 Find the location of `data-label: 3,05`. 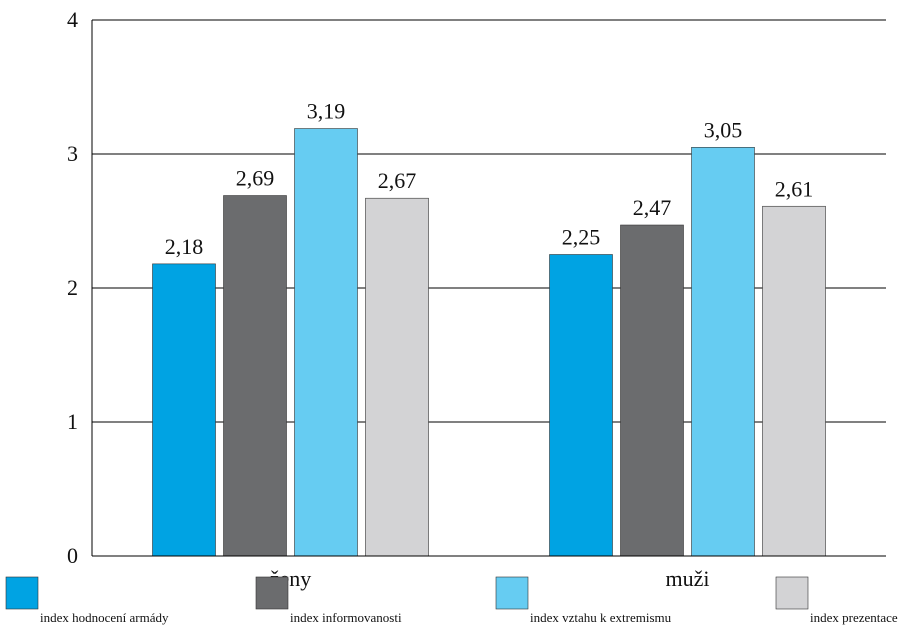

data-label: 3,05 is located at coordinates (723, 129).